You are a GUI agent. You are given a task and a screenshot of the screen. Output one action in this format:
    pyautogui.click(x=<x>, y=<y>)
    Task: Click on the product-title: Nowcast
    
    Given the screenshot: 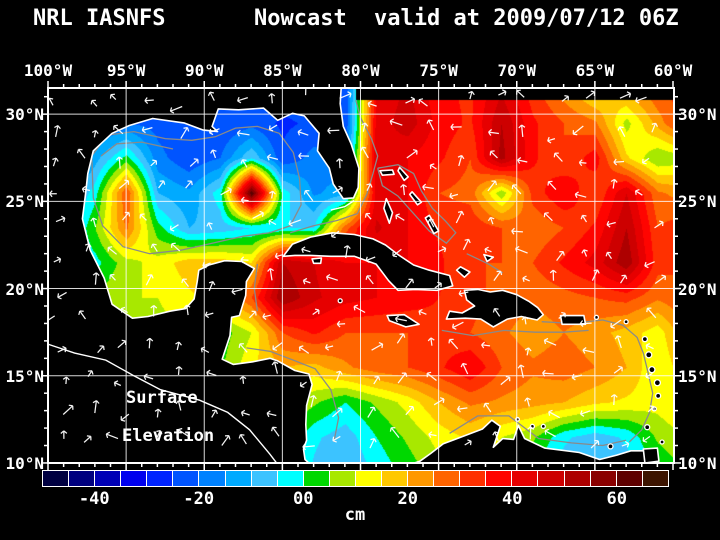 What is the action you would take?
    pyautogui.click(x=300, y=18)
    